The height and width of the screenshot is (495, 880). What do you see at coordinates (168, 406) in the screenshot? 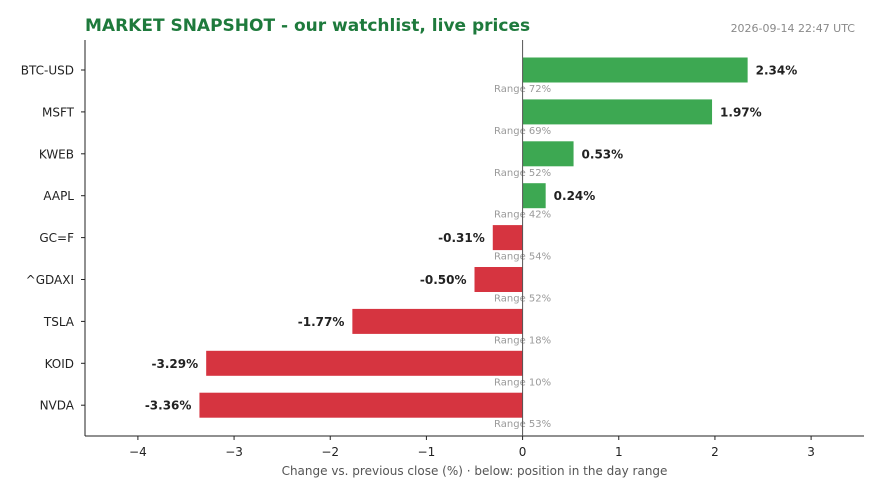
I see `value-label: -3.36%` at bounding box center [168, 406].